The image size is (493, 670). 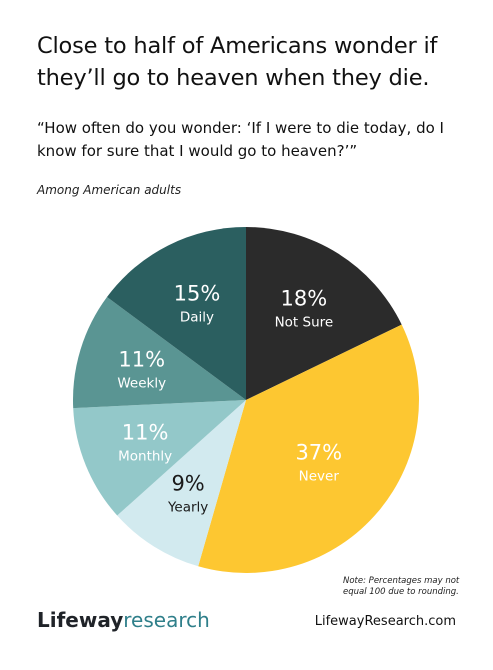 I want to click on pie-slice-monthly, so click(x=160, y=458).